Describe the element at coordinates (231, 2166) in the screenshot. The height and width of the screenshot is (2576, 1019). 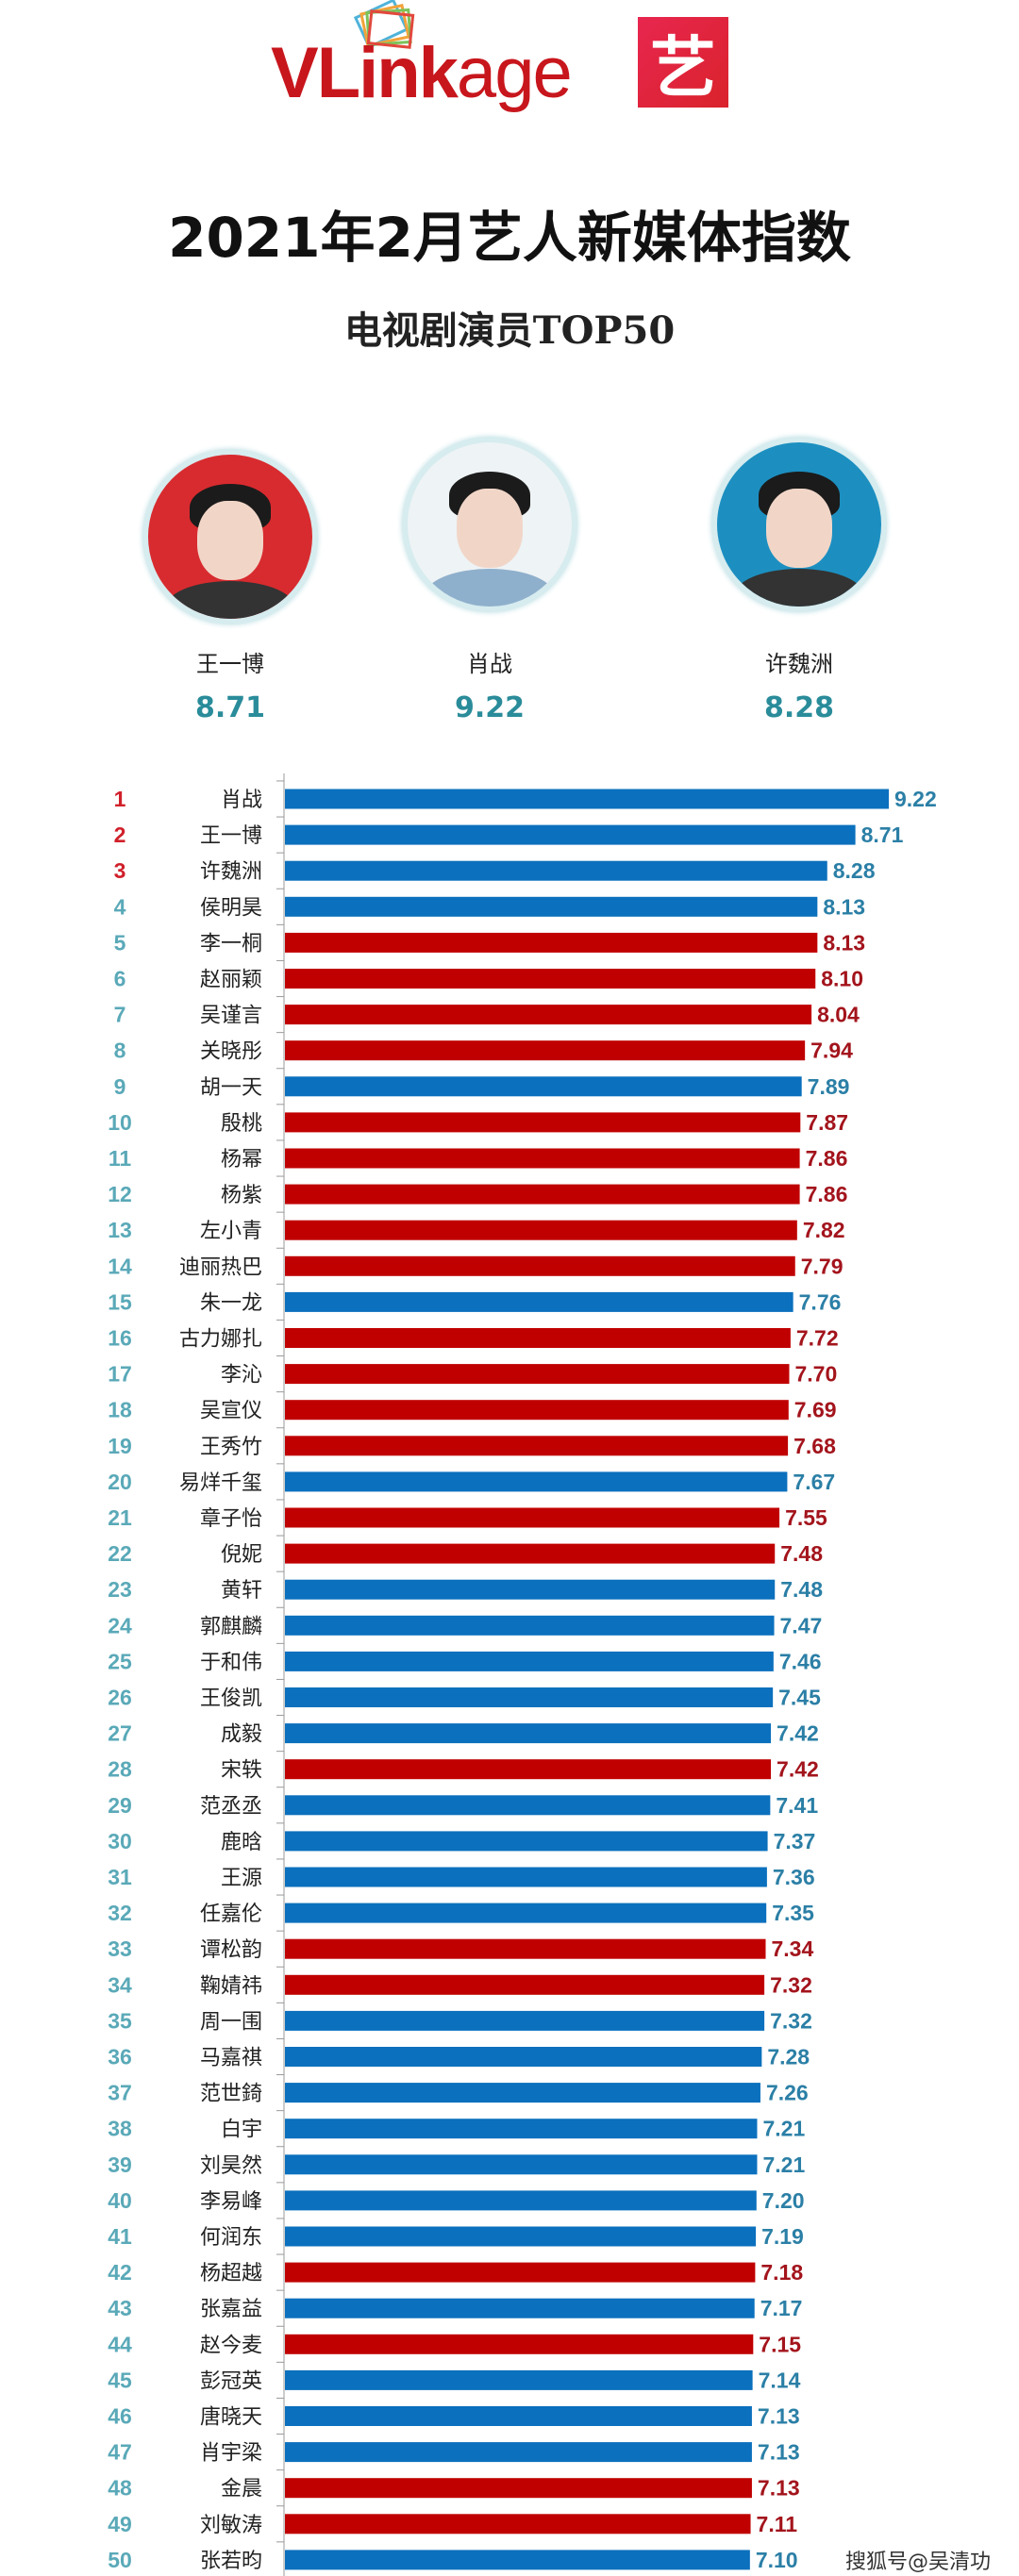
I see `category-label: 刘昊然` at that location.